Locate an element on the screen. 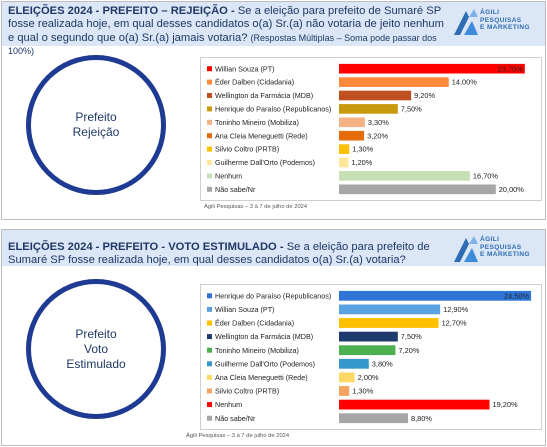 The image size is (547, 447). data-label: 16,70% is located at coordinates (485, 176).